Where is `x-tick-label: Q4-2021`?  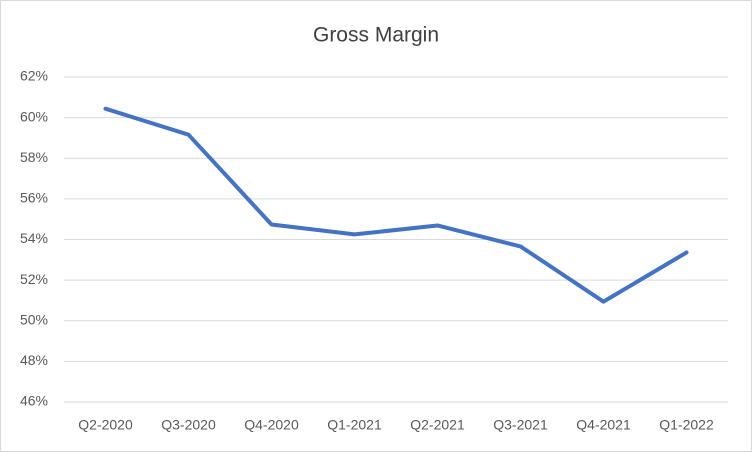
x-tick-label: Q4-2021 is located at coordinates (603, 425).